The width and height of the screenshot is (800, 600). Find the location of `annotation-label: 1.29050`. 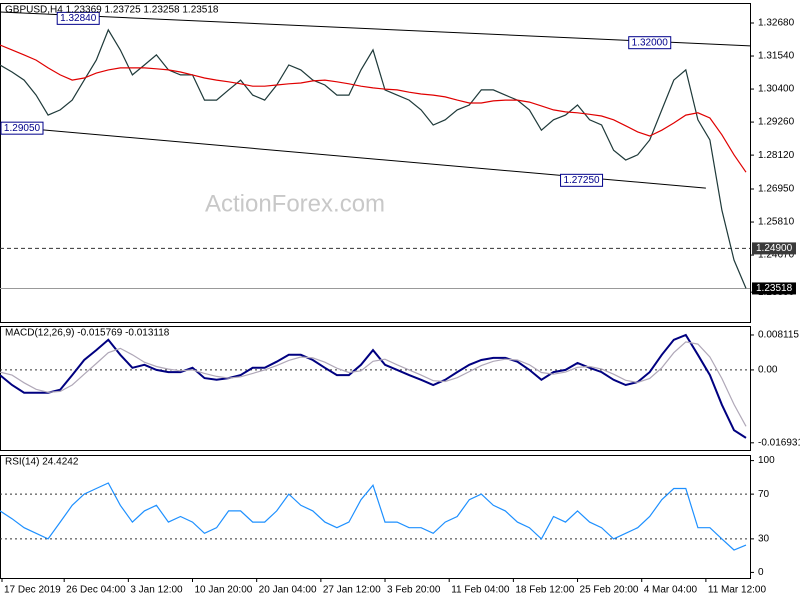

annotation-label: 1.29050 is located at coordinates (22, 128).